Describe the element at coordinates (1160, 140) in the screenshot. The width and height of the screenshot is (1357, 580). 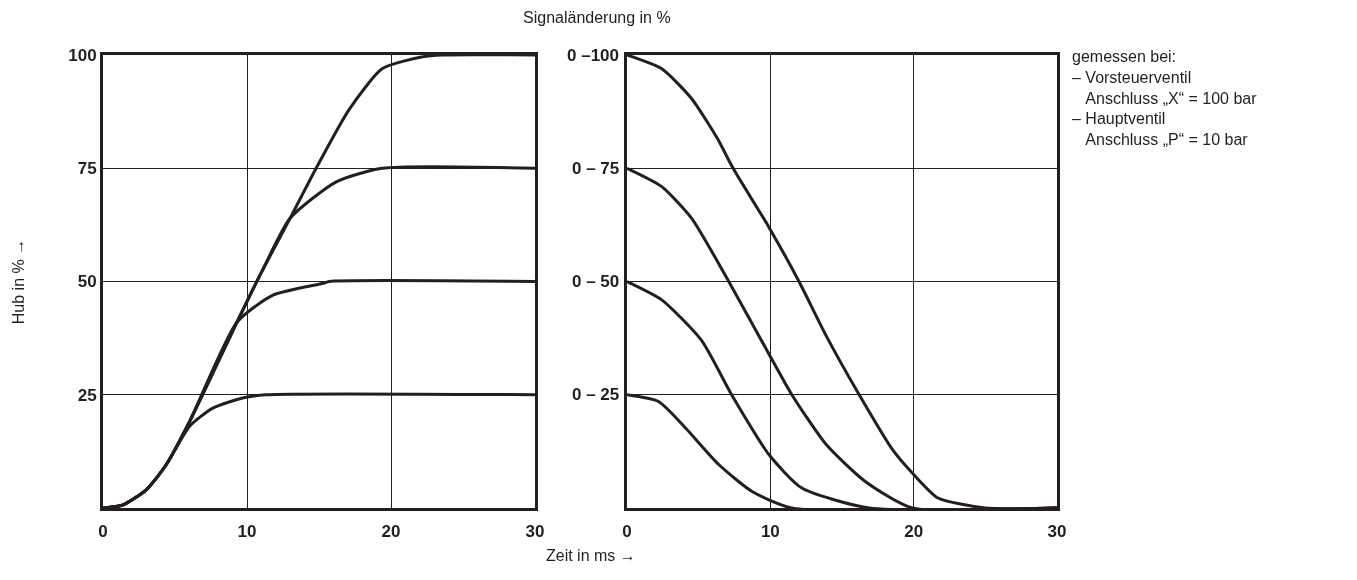
I see `text: Anschluss „P“ = 10 bar` at that location.